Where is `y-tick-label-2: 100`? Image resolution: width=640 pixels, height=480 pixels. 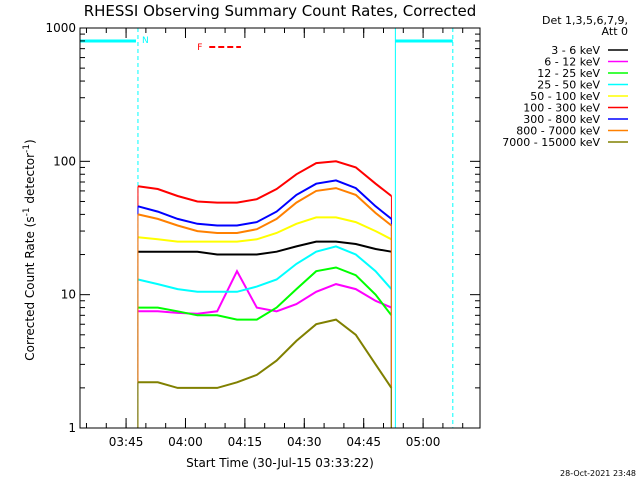 y-tick-label-2: 100 is located at coordinates (64, 161).